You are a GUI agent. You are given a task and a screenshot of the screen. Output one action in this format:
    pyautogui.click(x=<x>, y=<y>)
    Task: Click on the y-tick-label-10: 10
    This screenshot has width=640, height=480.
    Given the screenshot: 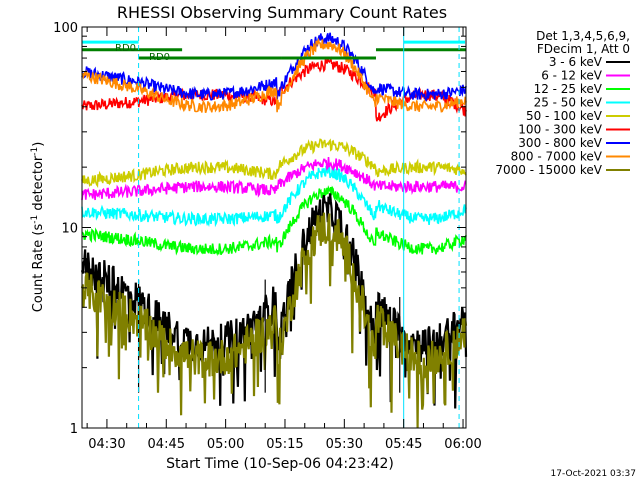 What is the action you would take?
    pyautogui.click(x=69, y=229)
    